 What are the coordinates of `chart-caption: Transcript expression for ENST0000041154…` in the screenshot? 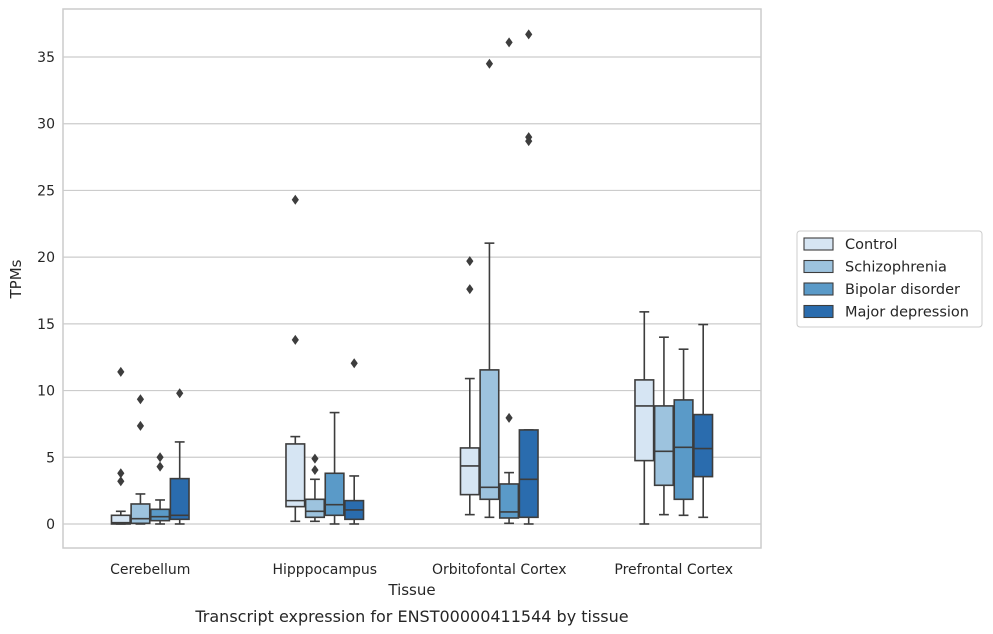 It's located at (411, 616).